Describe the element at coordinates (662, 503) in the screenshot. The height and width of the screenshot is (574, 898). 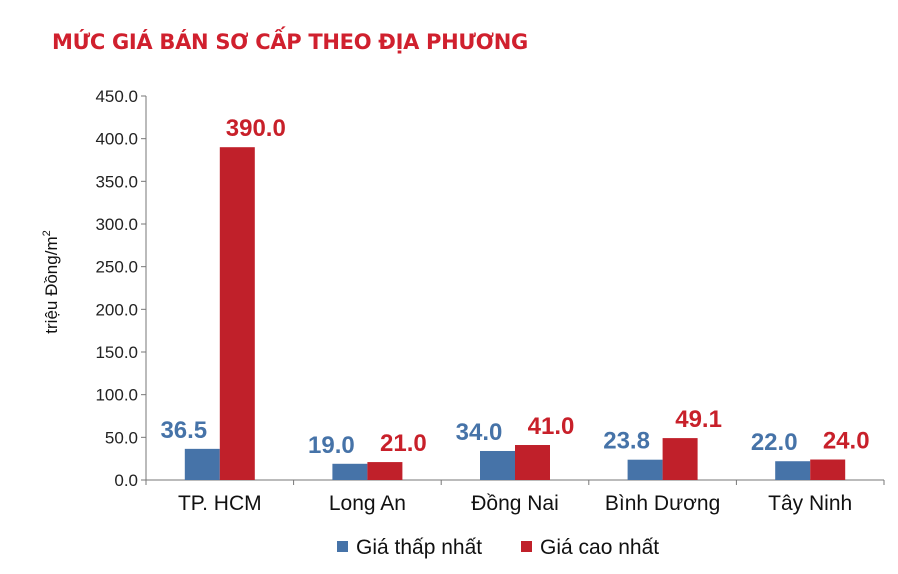
I see `x-tick-label: Bình Dương` at that location.